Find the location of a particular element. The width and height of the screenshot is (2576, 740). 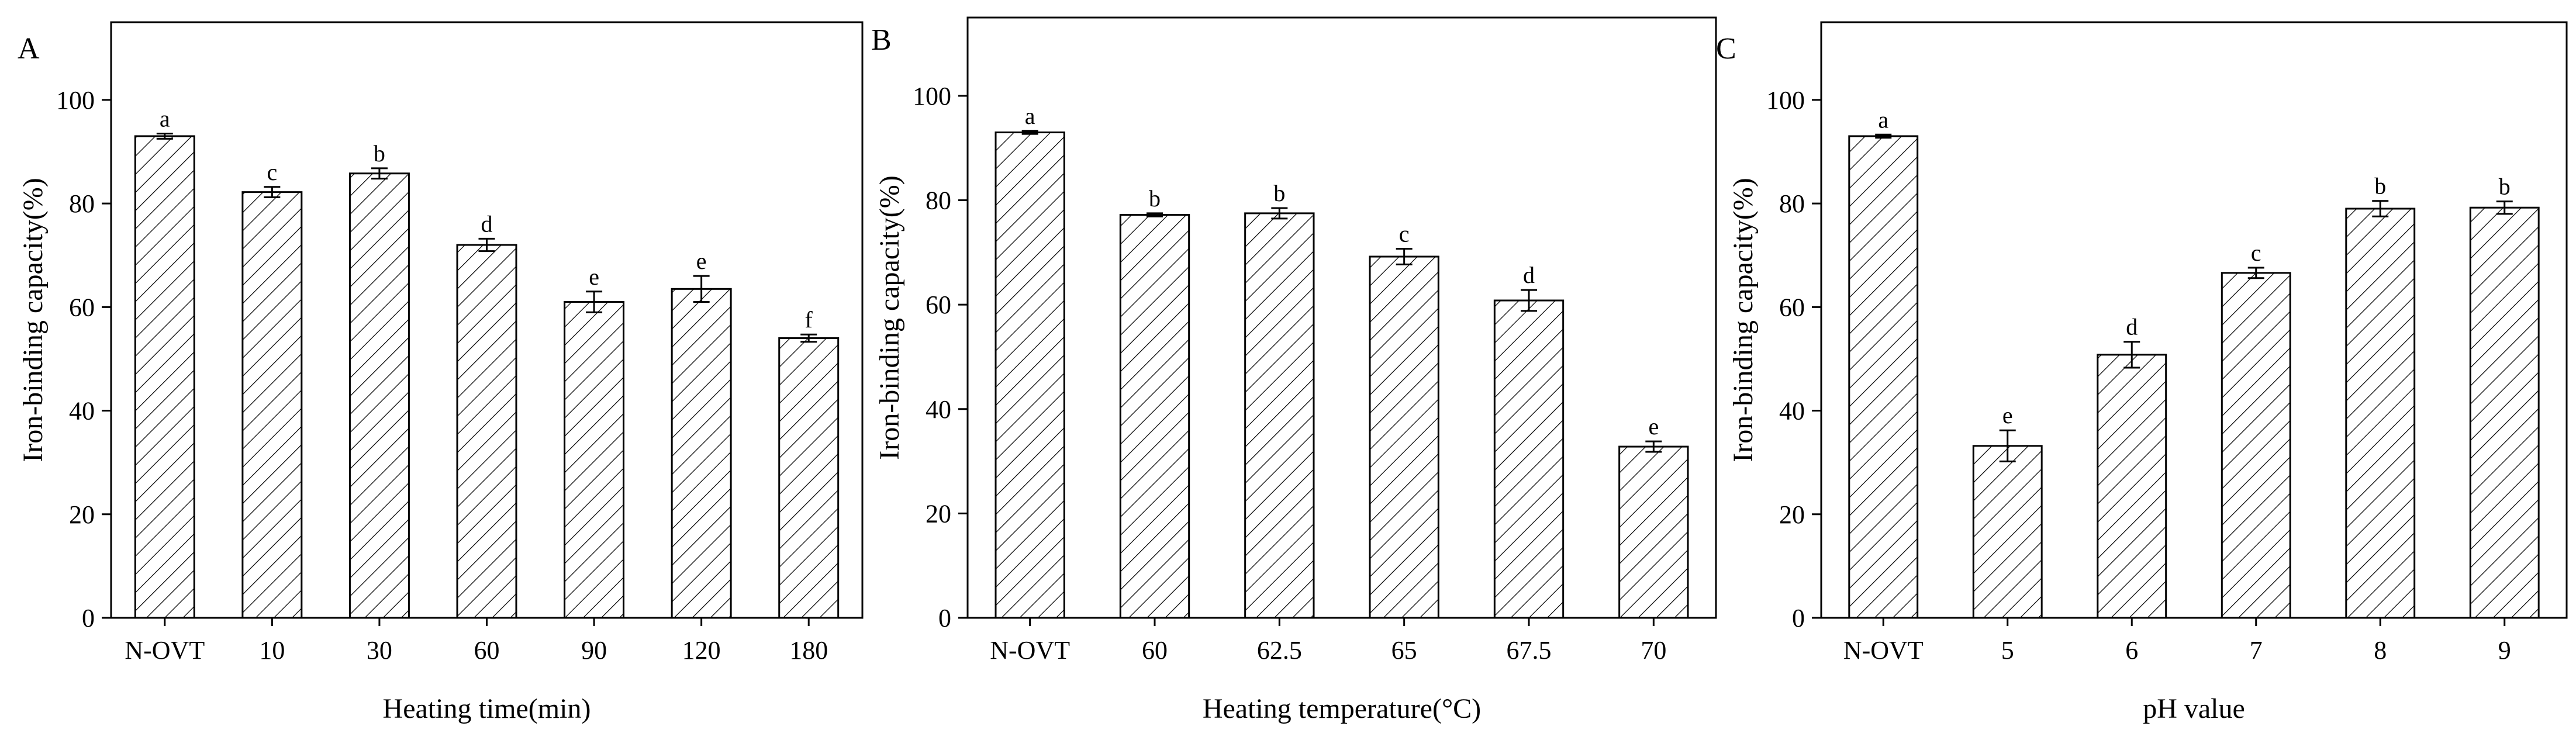

x-tick-label: 65 is located at coordinates (1404, 650).